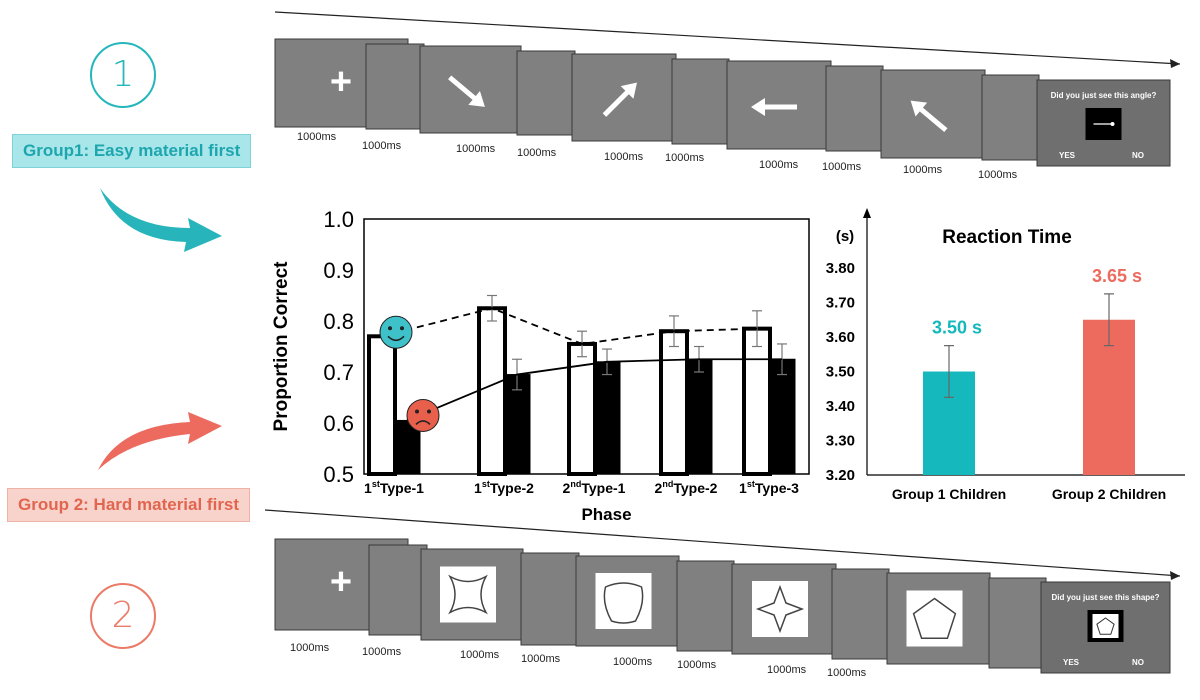  I want to click on rt-unit-label: (s), so click(845, 236).